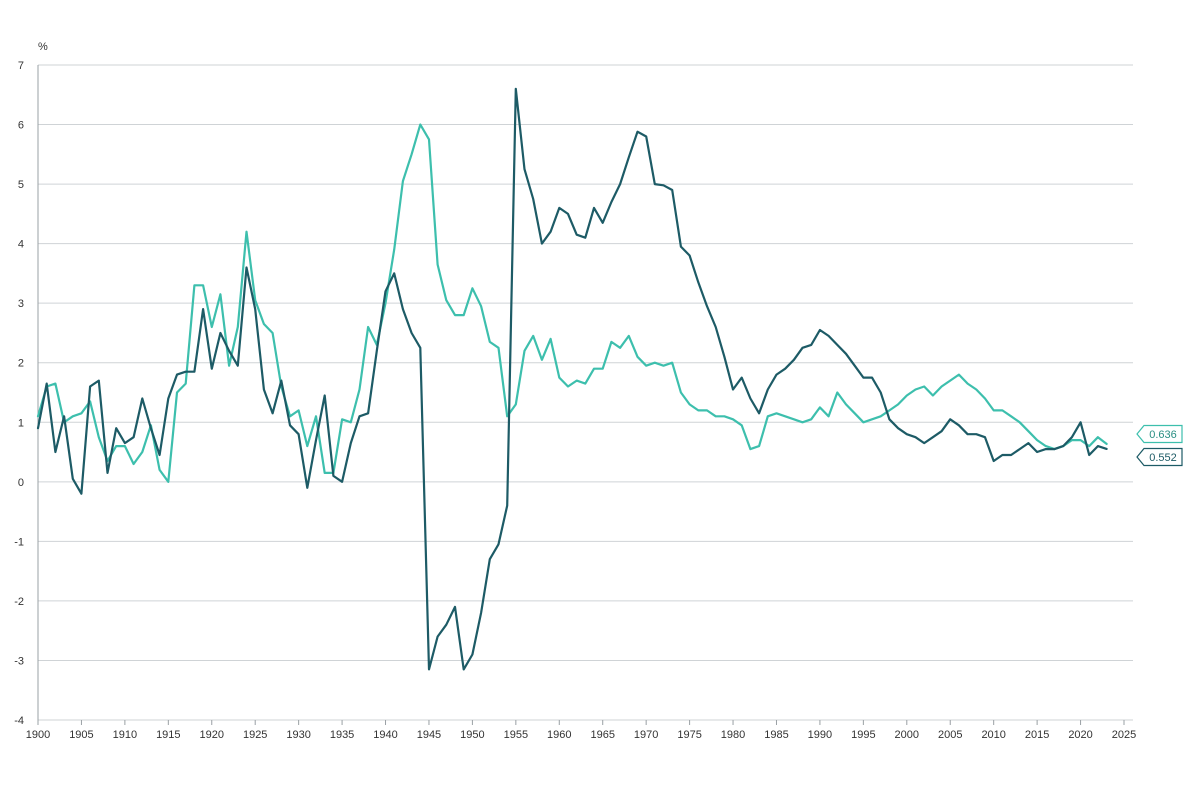 This screenshot has height=800, width=1200. Describe the element at coordinates (1159, 445) in the screenshot. I see `end-labels: 0.636 0.552` at that location.